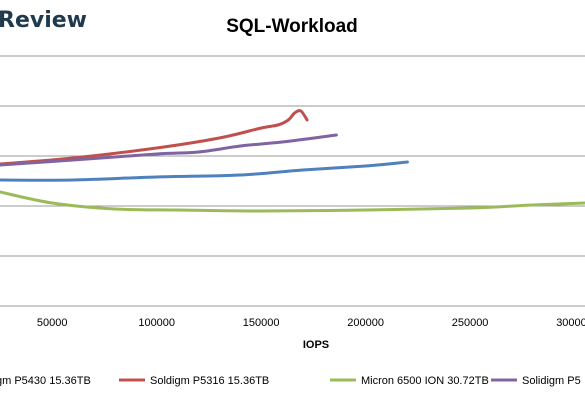  What do you see at coordinates (316, 345) in the screenshot?
I see `x-axis-title: IOPS` at bounding box center [316, 345].